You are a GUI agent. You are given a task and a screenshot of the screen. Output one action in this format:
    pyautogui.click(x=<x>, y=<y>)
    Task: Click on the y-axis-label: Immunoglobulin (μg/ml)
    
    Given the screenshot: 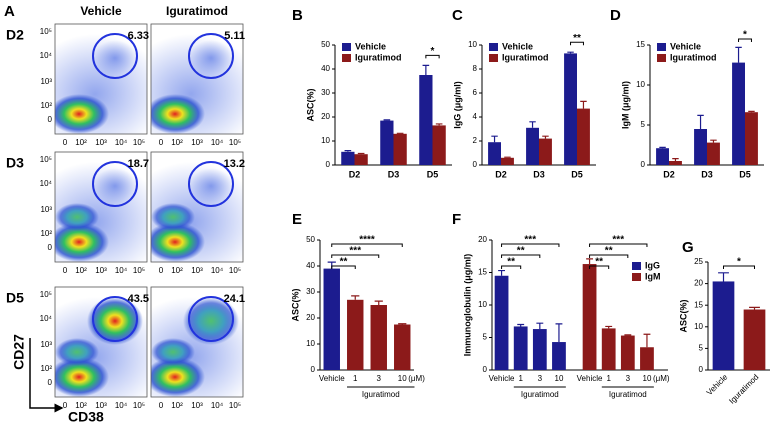 What is the action you would take?
    pyautogui.click(x=467, y=305)
    